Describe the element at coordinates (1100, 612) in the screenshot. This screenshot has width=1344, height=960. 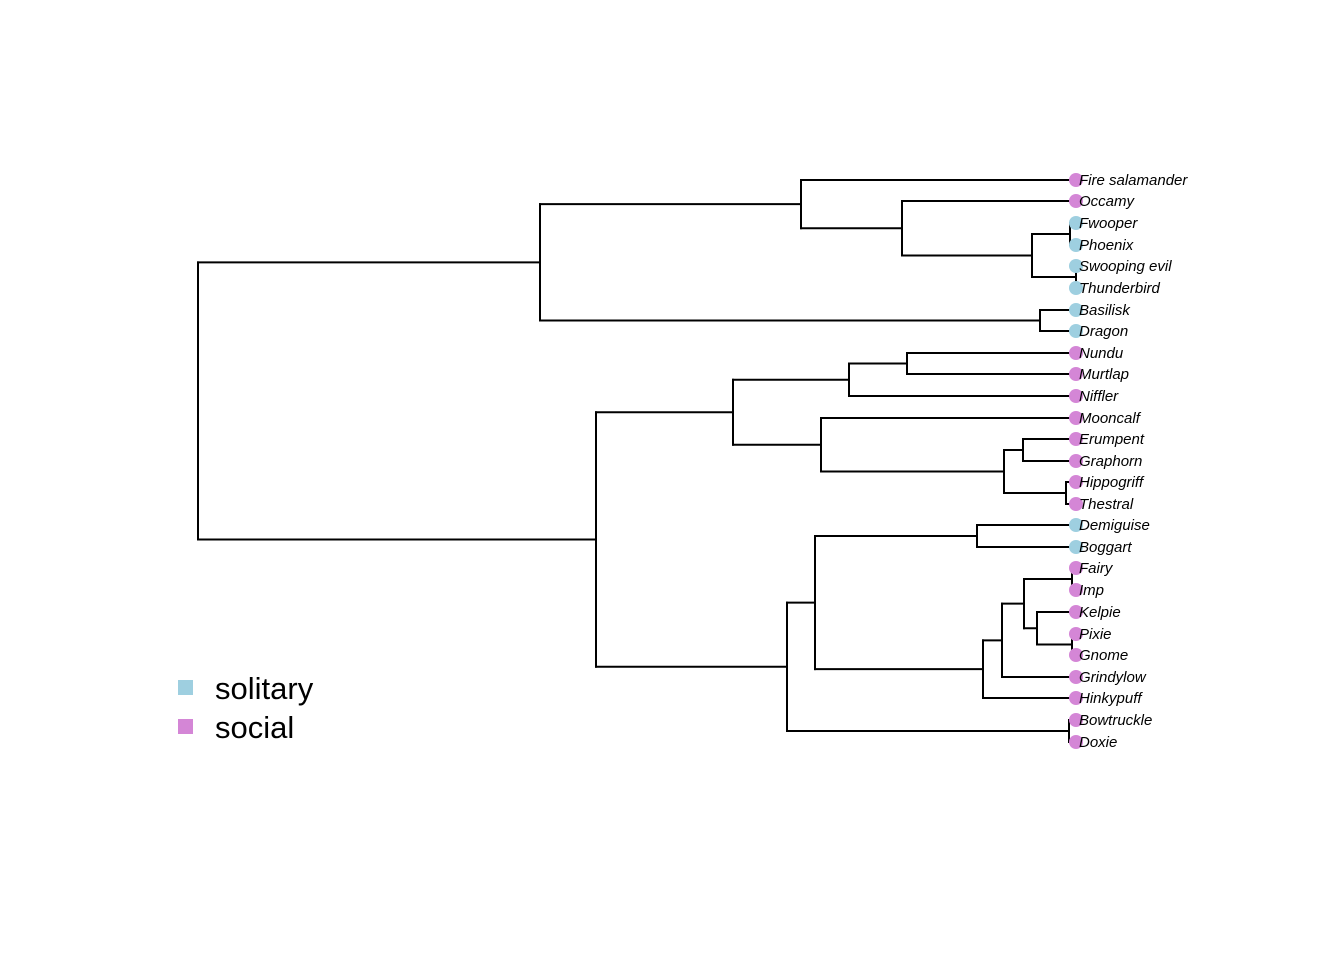
I see `tip-label: Kelpie` at that location.